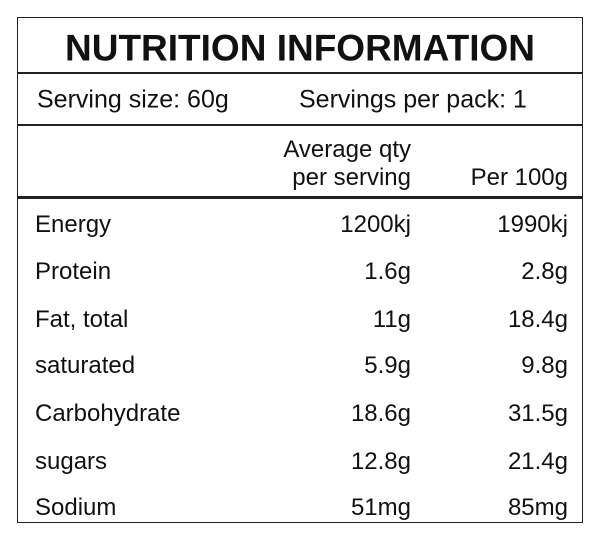 This screenshot has width=600, height=537. What do you see at coordinates (380, 413) in the screenshot?
I see `nutrient-value: 18.6g` at bounding box center [380, 413].